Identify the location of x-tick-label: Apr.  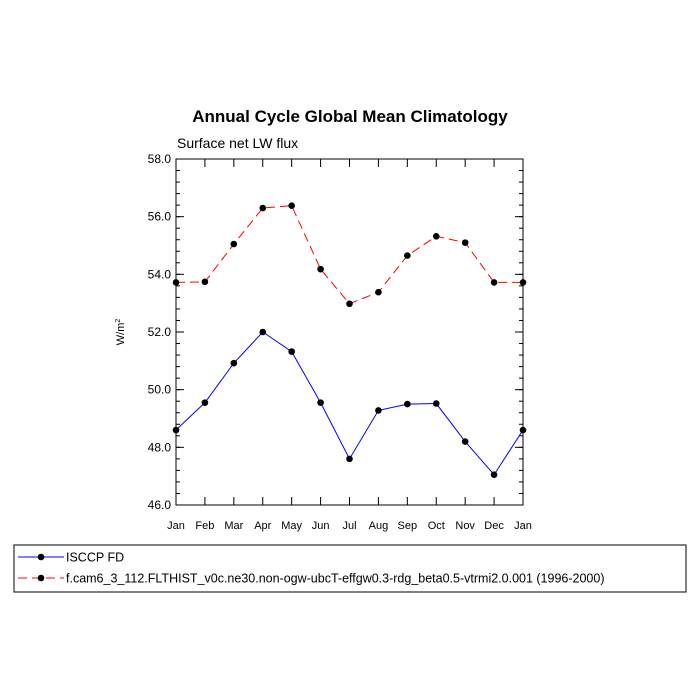
(262, 526).